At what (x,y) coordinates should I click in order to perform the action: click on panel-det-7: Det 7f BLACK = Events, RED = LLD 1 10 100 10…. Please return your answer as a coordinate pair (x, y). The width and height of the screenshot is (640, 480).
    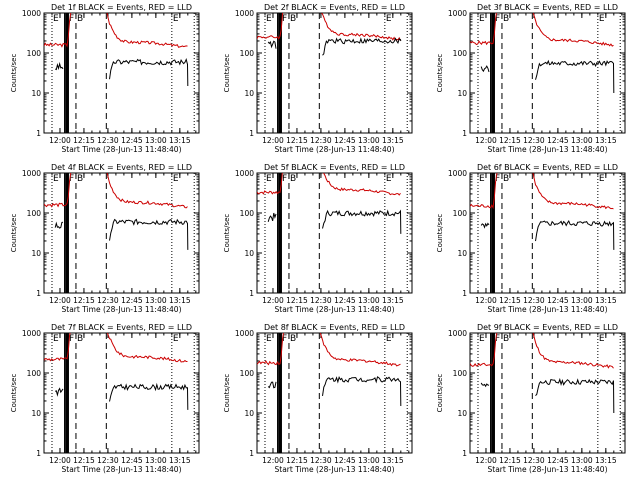
    Looking at the image, I should click on (105, 398).